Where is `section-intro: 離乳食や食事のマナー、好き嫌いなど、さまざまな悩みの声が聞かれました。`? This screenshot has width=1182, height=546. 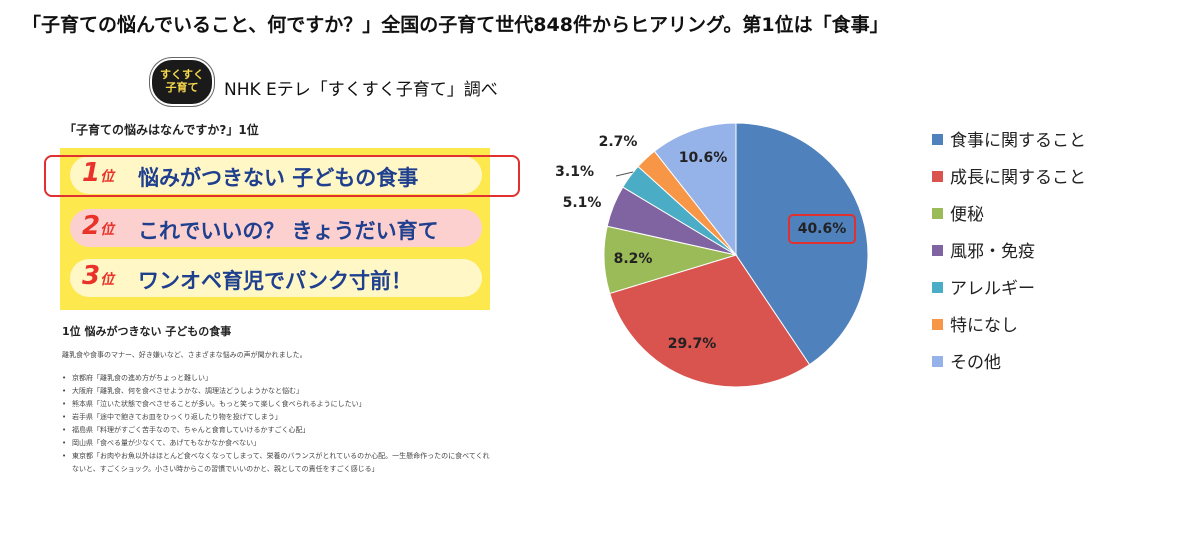 section-intro: 離乳食や食事のマナー、好き嫌いなど、さまざまな悩みの声が聞かれました。 is located at coordinates (184, 355).